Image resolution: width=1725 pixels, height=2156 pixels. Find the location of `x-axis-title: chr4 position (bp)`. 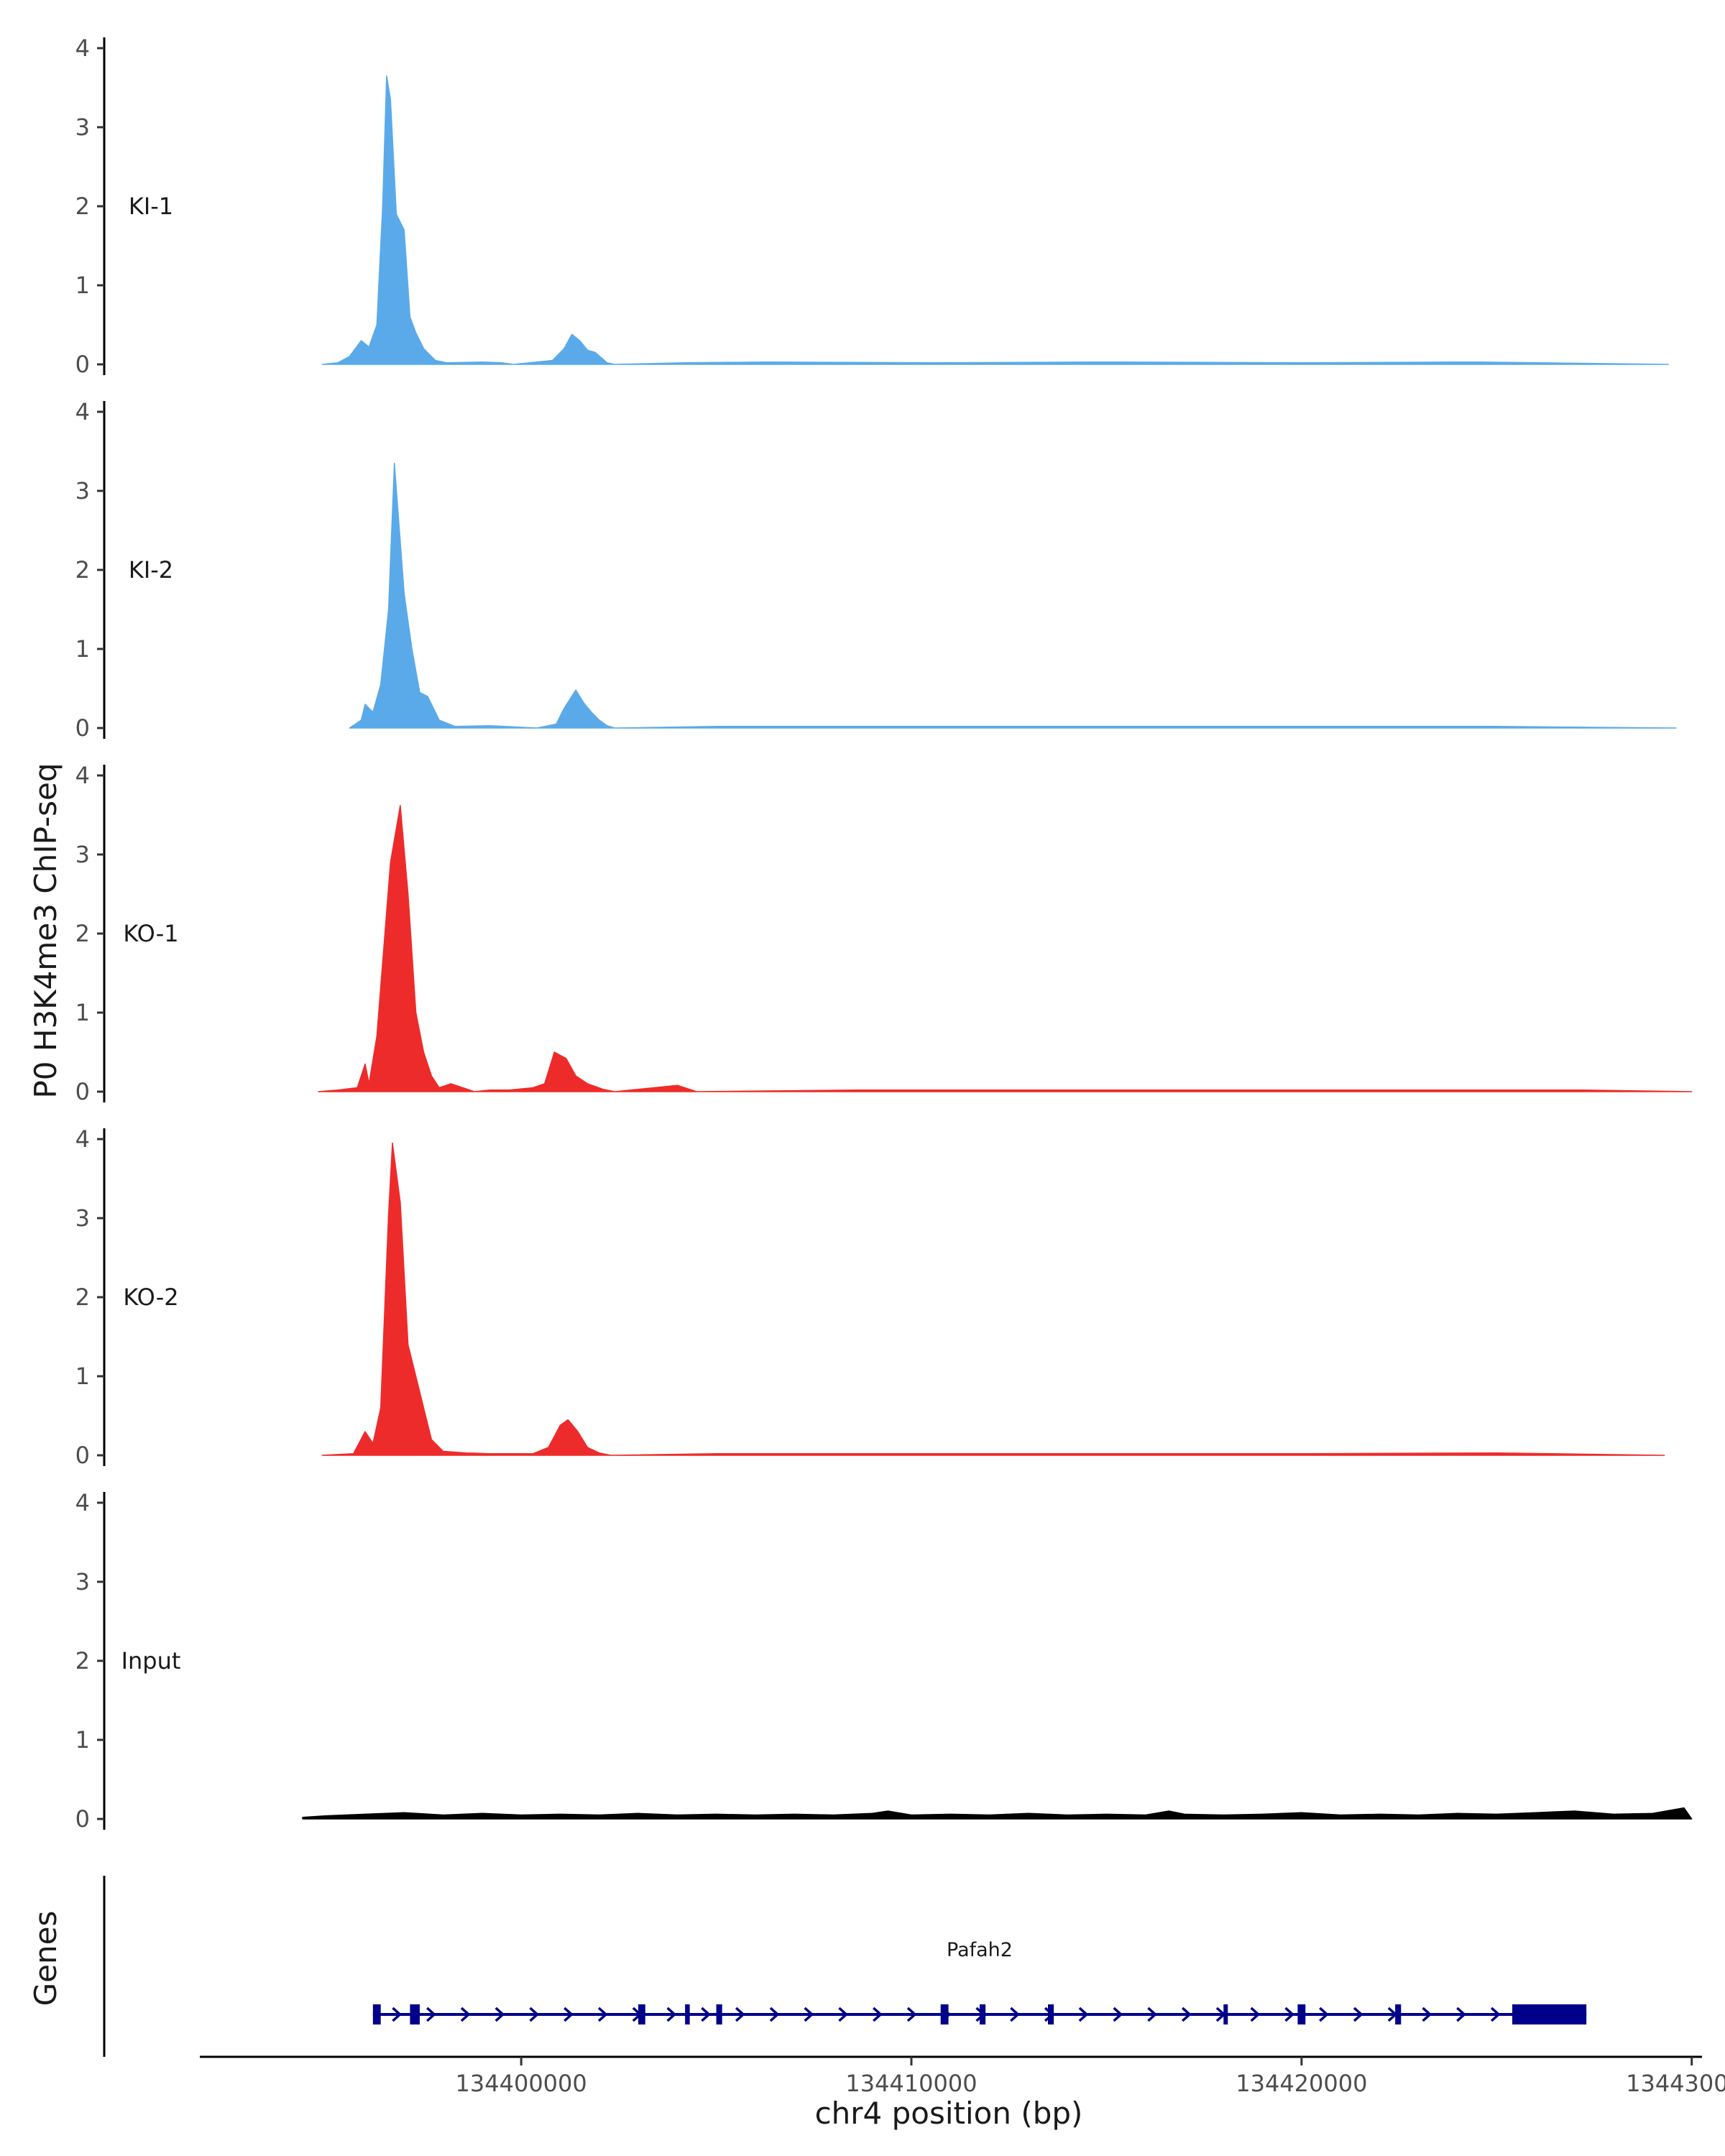

x-axis-title: chr4 position (bp) is located at coordinates (949, 2113).